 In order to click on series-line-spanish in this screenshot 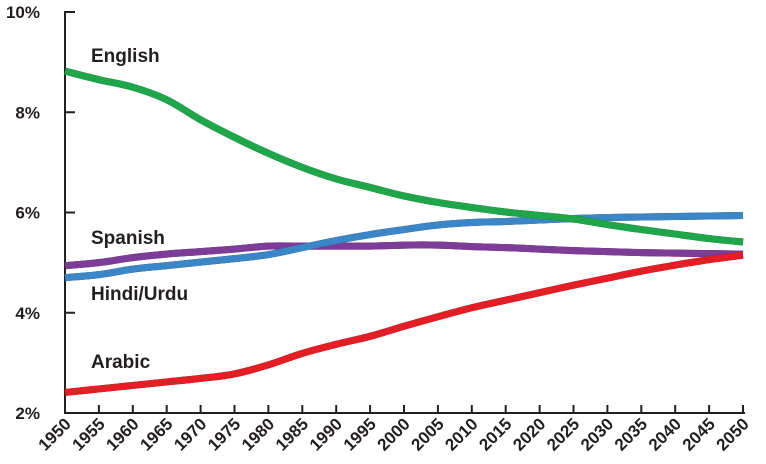, I will do `click(404, 255)`.